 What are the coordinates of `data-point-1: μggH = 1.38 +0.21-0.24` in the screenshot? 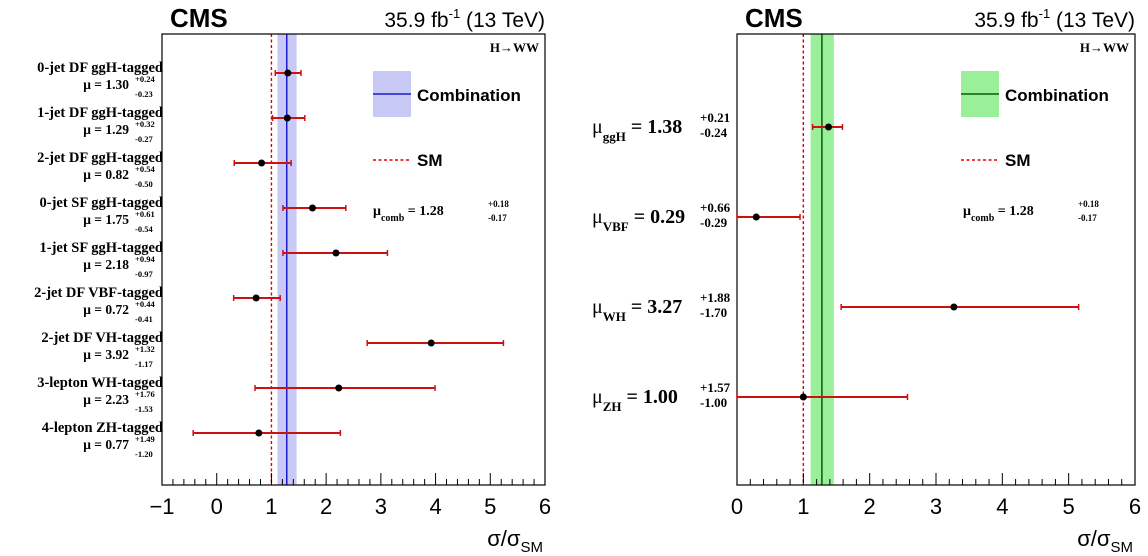 It's located at (718, 127).